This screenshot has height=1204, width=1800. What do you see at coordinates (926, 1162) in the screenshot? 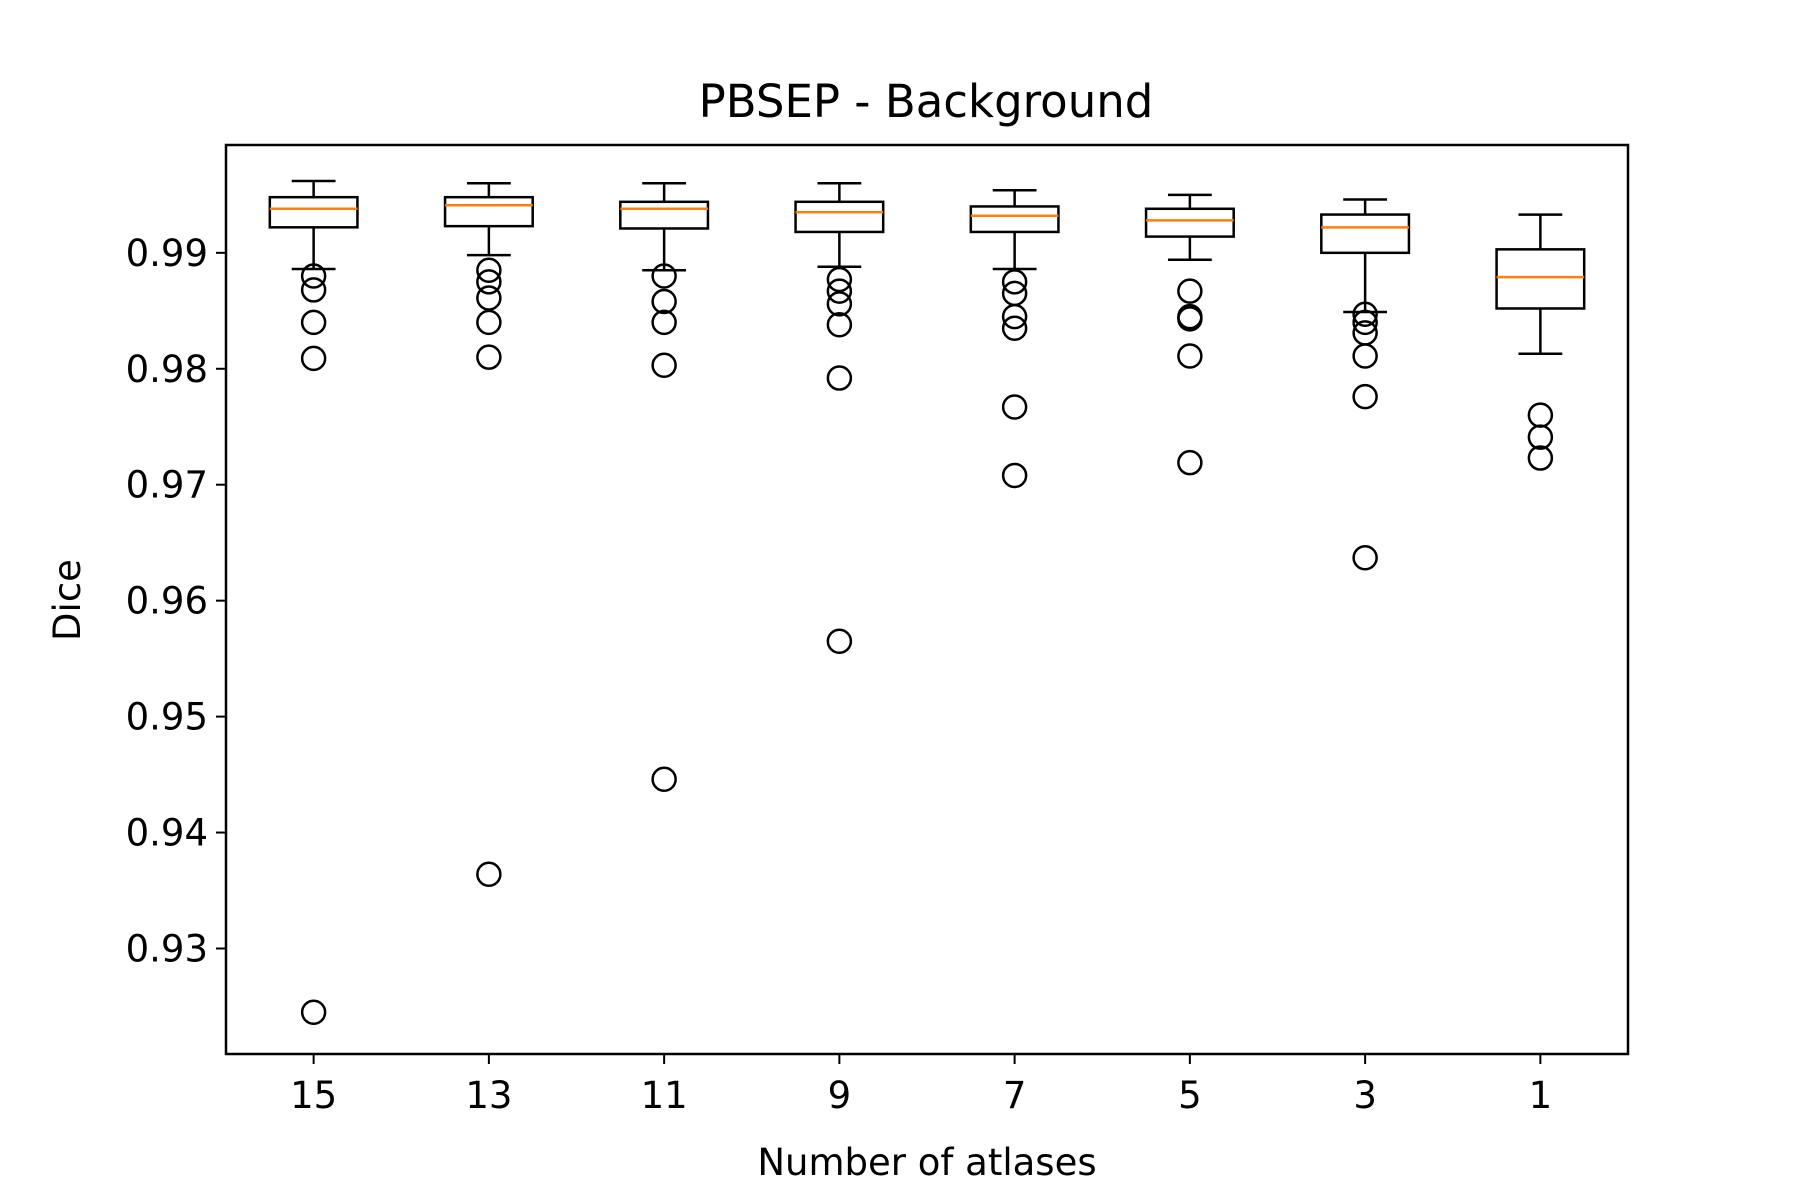
I see `x-axis-title: Number of atlases` at bounding box center [926, 1162].